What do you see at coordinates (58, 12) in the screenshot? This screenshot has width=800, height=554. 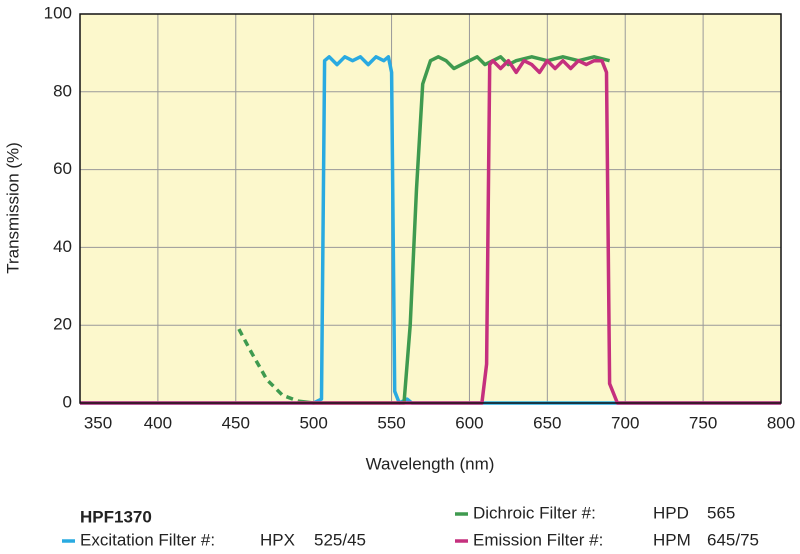 I see `y-tick-label: 100` at bounding box center [58, 12].